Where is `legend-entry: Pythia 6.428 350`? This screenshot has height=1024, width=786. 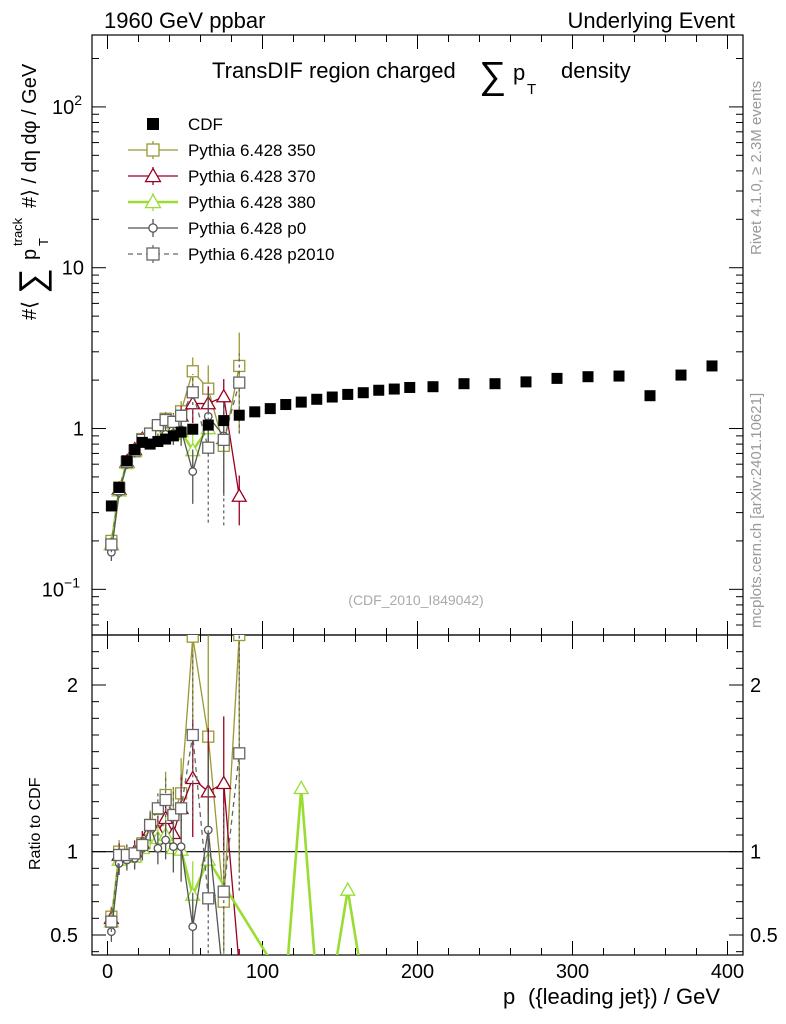
legend-entry: Pythia 6.428 350 is located at coordinates (222, 150).